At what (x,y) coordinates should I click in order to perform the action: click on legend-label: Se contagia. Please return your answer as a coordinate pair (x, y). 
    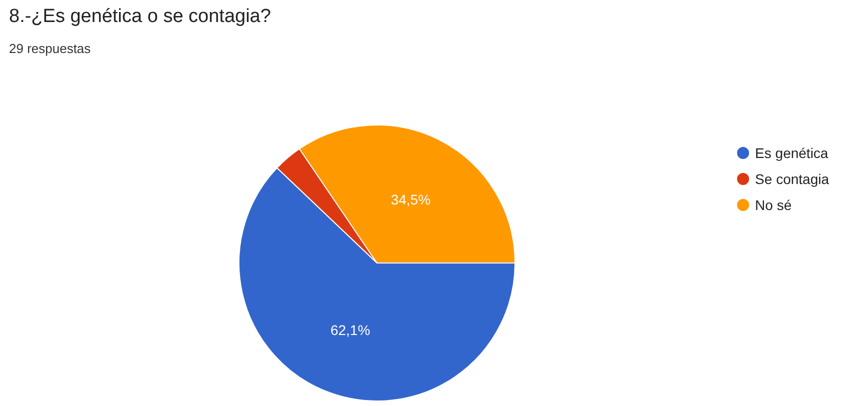
    Looking at the image, I should click on (792, 179).